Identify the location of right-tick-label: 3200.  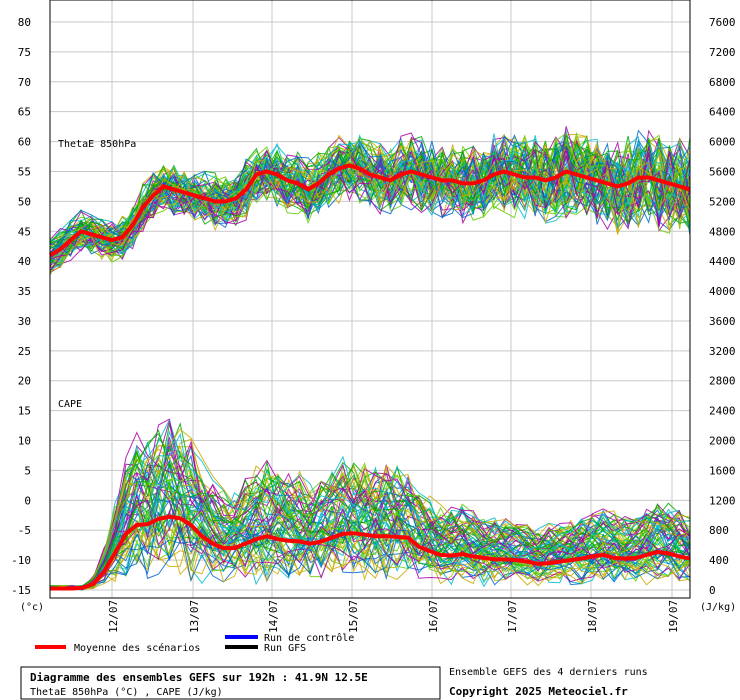
(722, 351).